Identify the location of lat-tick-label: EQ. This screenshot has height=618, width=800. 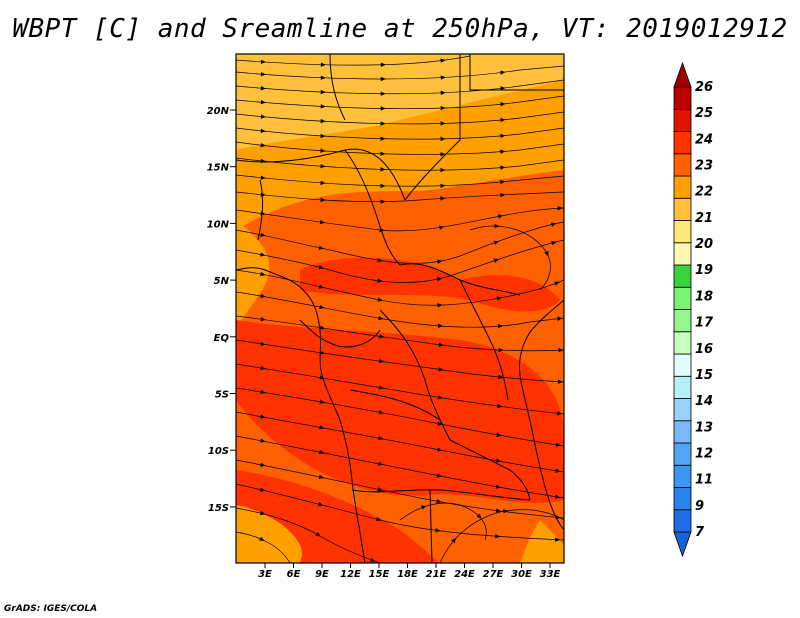
(222, 338).